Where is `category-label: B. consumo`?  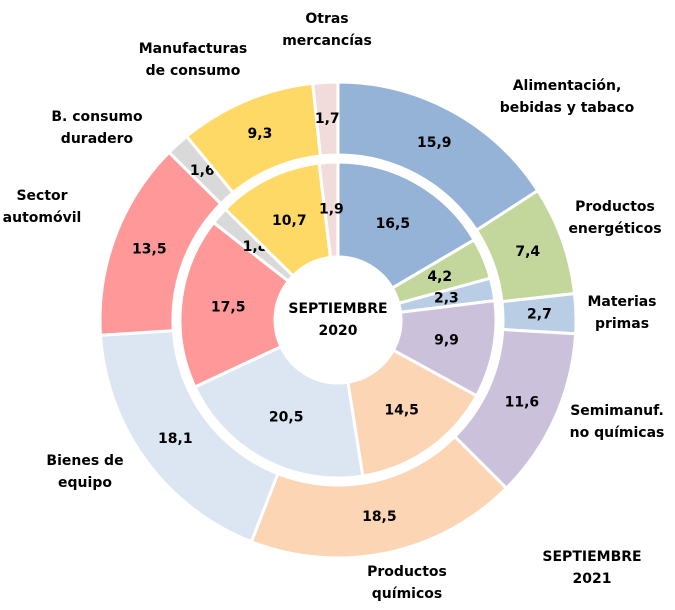 category-label: B. consumo is located at coordinates (97, 117).